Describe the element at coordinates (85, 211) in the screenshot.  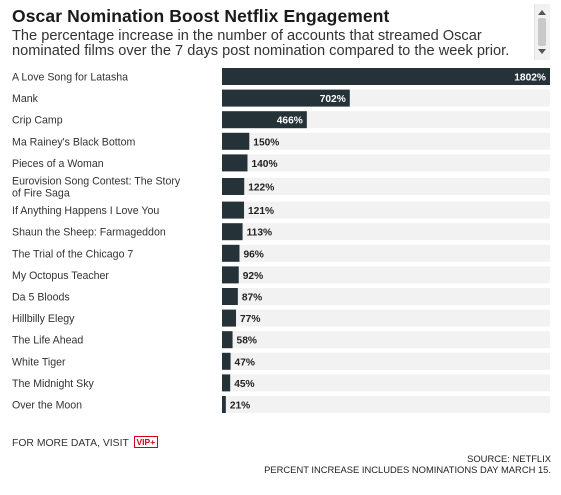
I see `category-label: If Anything Happens I Love You` at that location.